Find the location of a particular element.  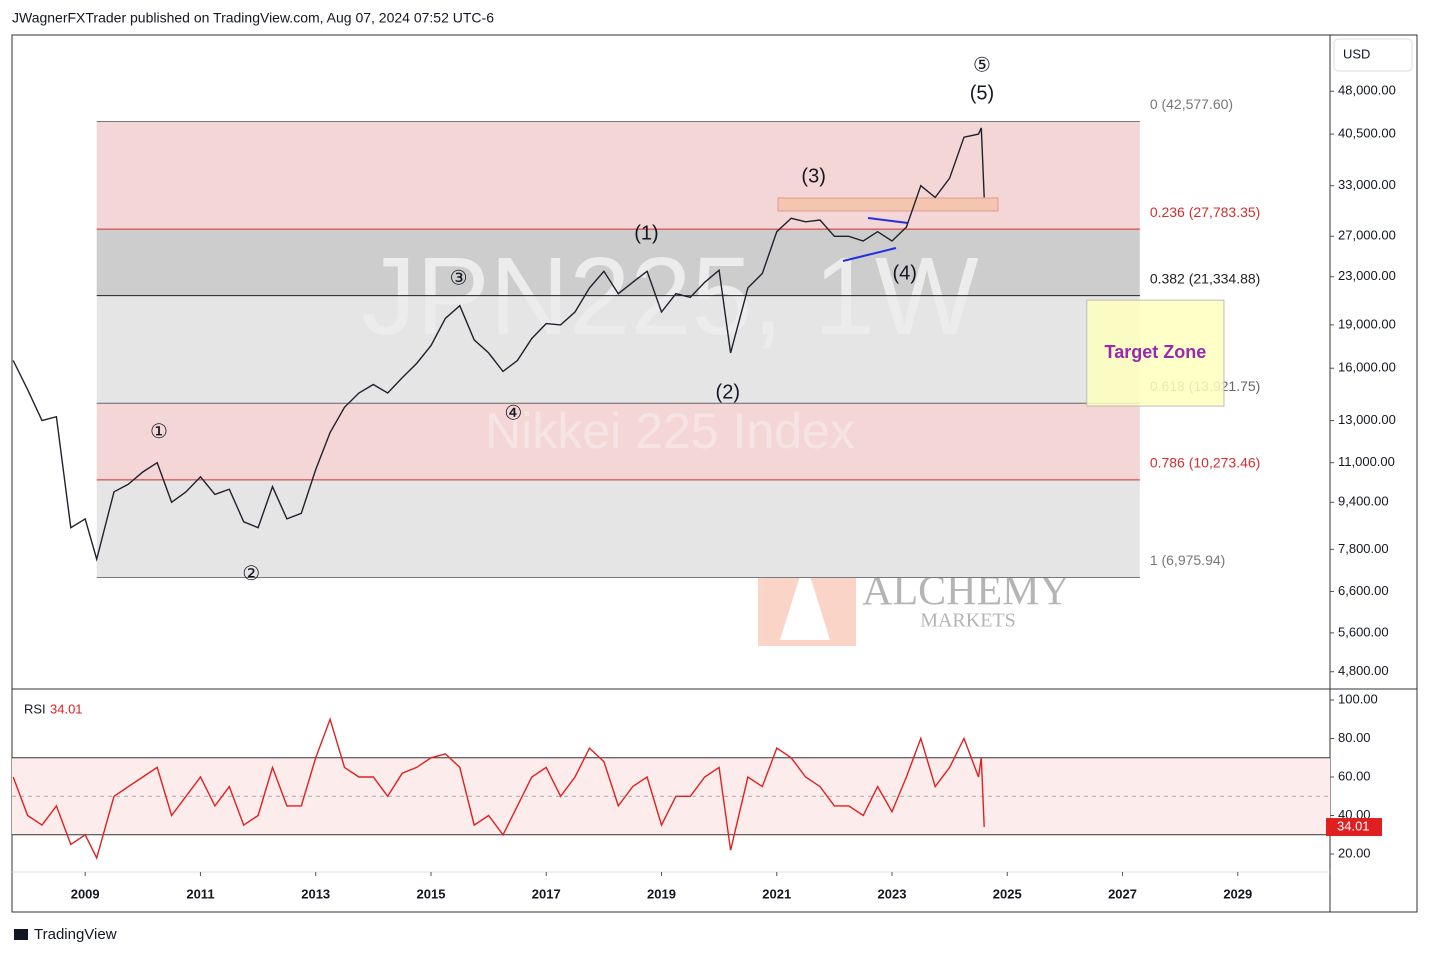

y-tick-label: 9,400.00 is located at coordinates (1363, 501).